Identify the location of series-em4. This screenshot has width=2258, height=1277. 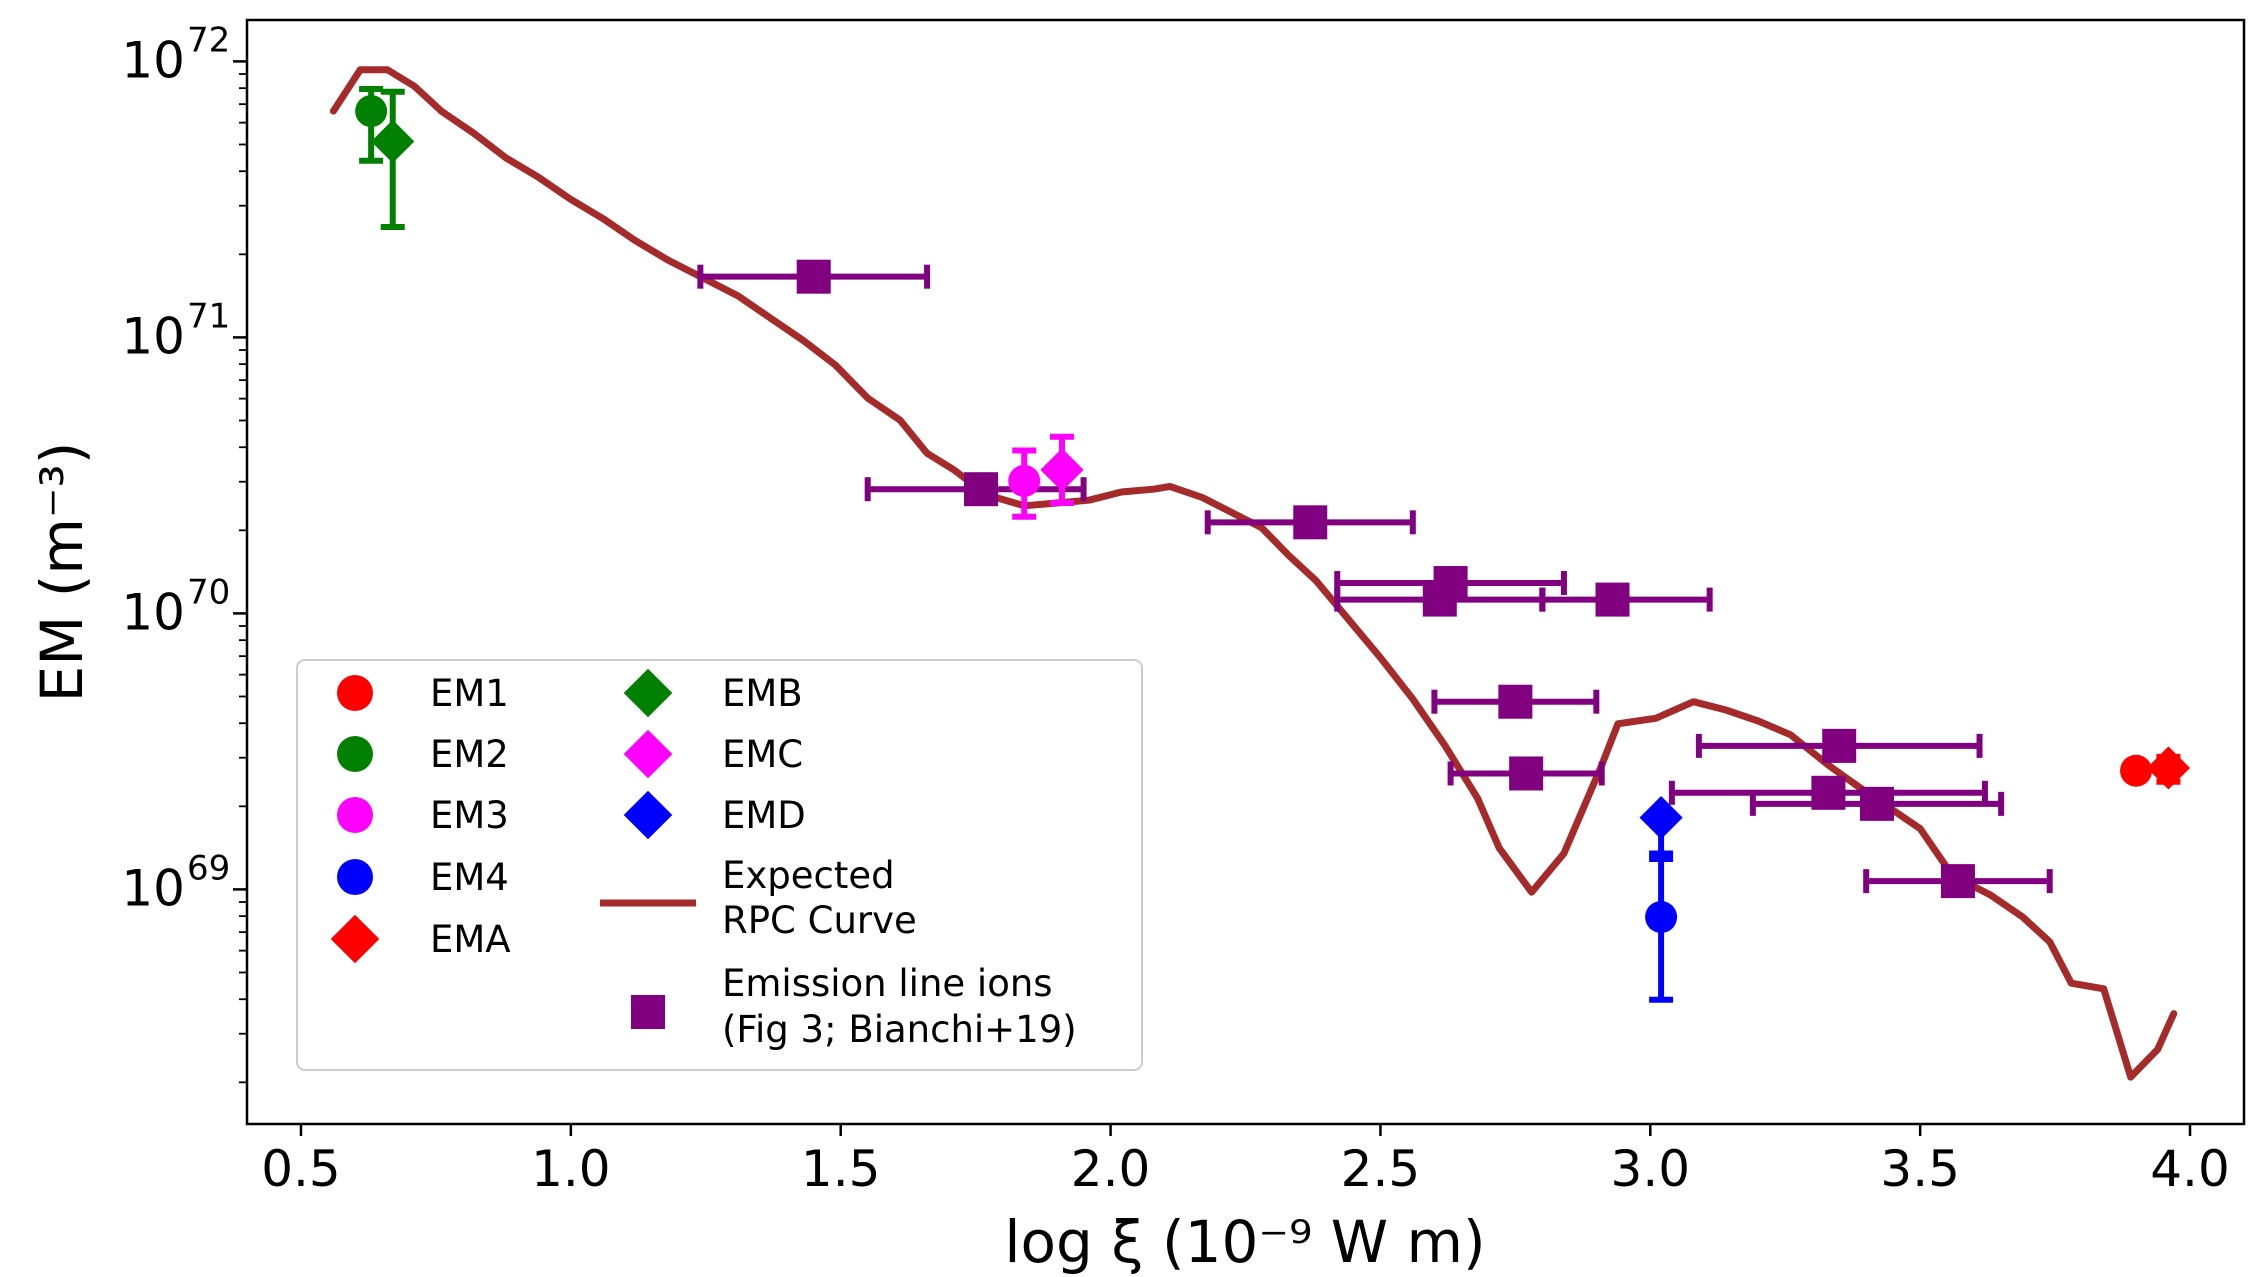
(1661, 926).